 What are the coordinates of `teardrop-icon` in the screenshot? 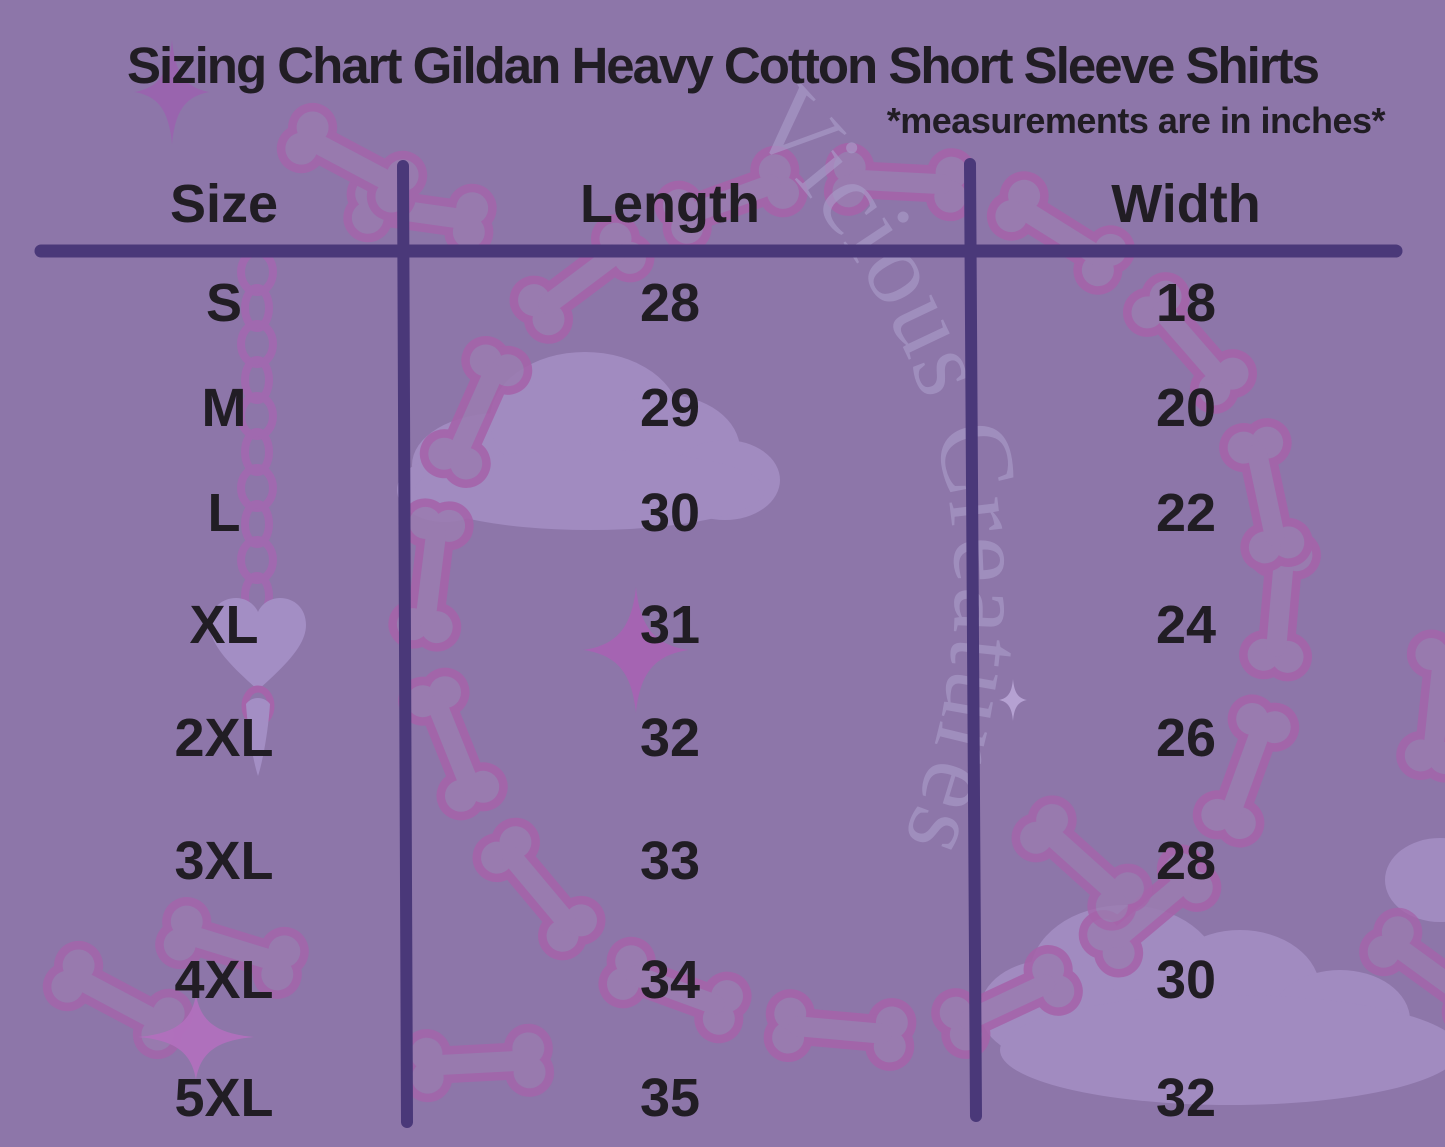 It's located at (258, 737).